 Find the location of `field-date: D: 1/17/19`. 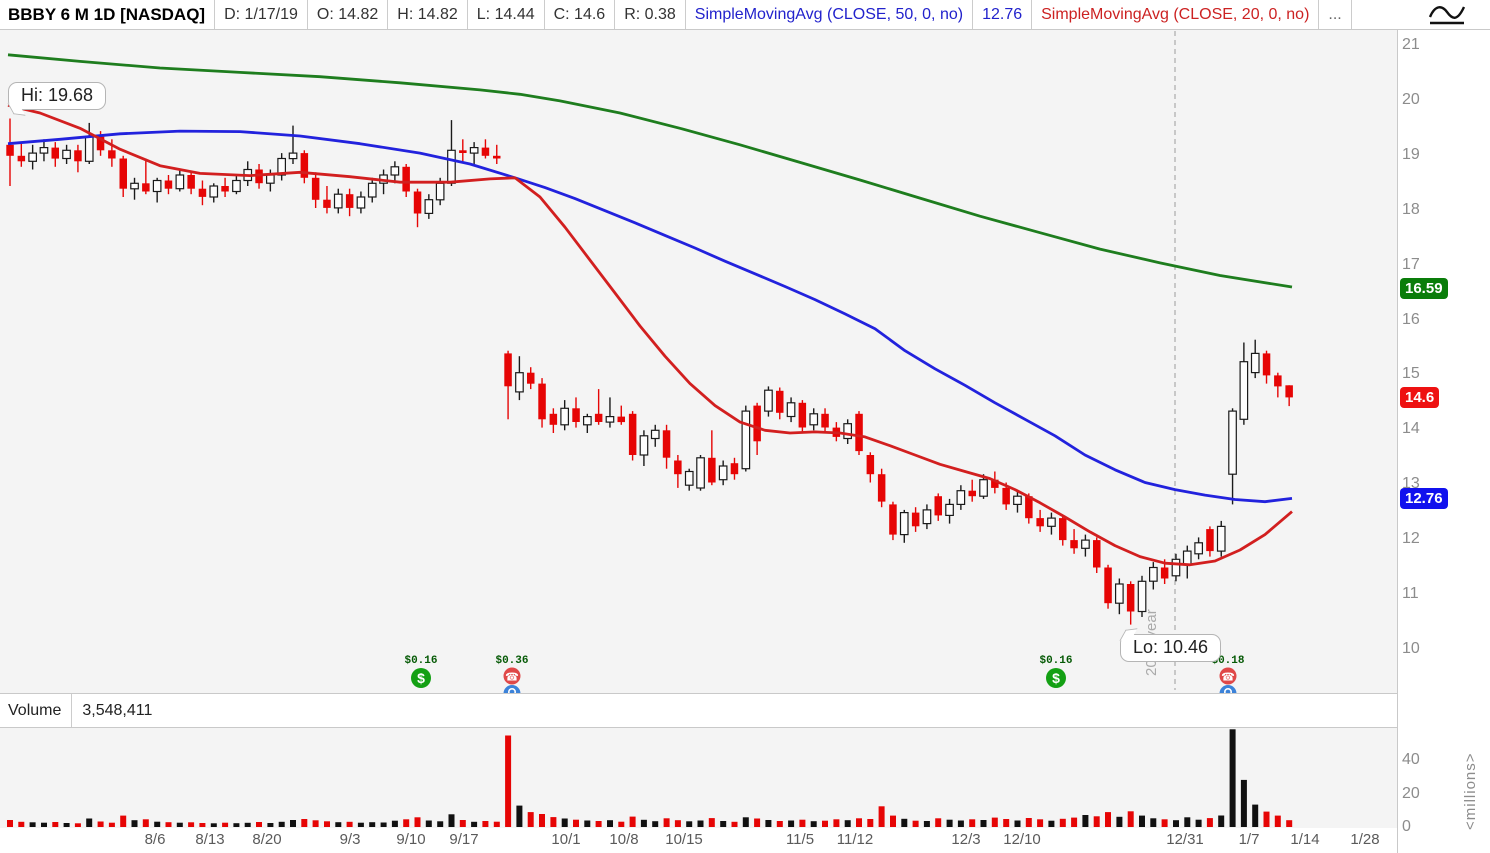

field-date: D: 1/17/19 is located at coordinates (261, 14).